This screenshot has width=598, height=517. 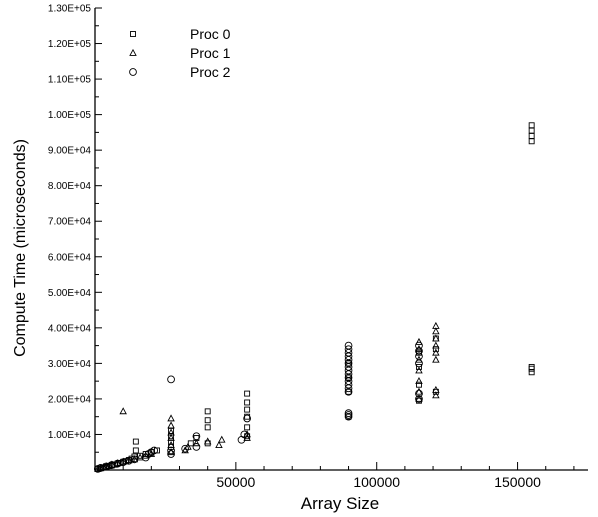 What do you see at coordinates (340, 503) in the screenshot?
I see `x-axis-title: Array Size` at bounding box center [340, 503].